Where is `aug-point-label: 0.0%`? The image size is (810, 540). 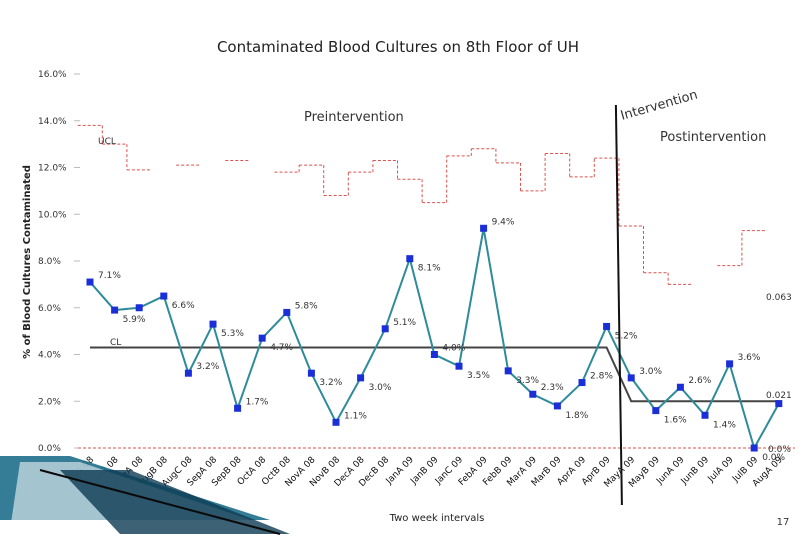
aug-point-label: 0.0% is located at coordinates (779, 450).